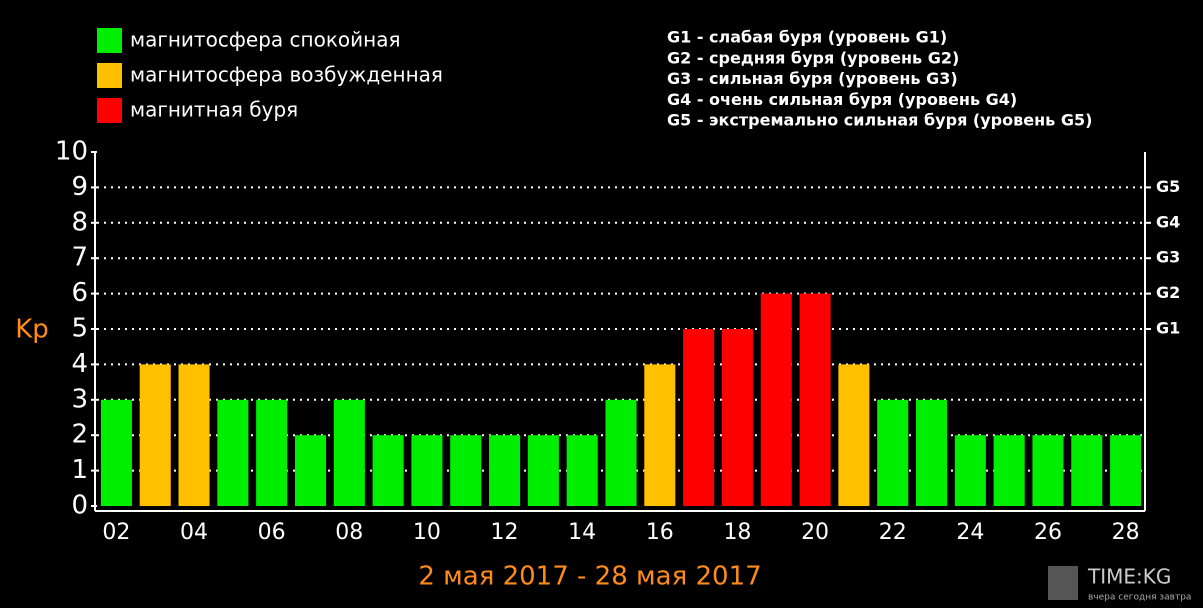 Image resolution: width=1203 pixels, height=608 pixels. I want to click on legend-label: магнитосфера спокойная, so click(265, 40).